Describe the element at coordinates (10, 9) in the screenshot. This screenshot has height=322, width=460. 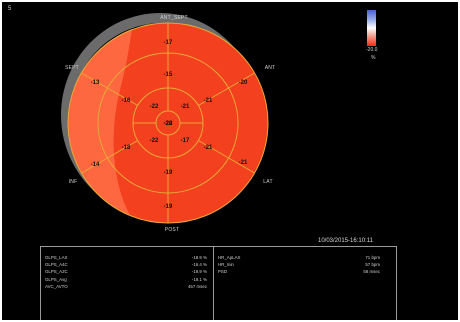
I see `corner-mark: 5` at that location.